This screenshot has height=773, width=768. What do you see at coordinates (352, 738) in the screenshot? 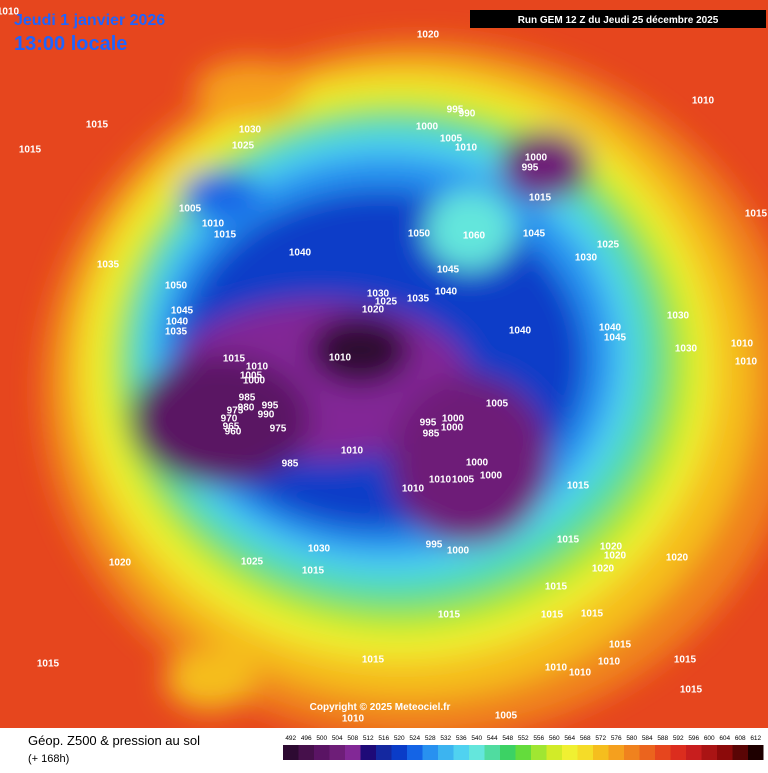
I see `colorbar-label: 508` at bounding box center [352, 738].